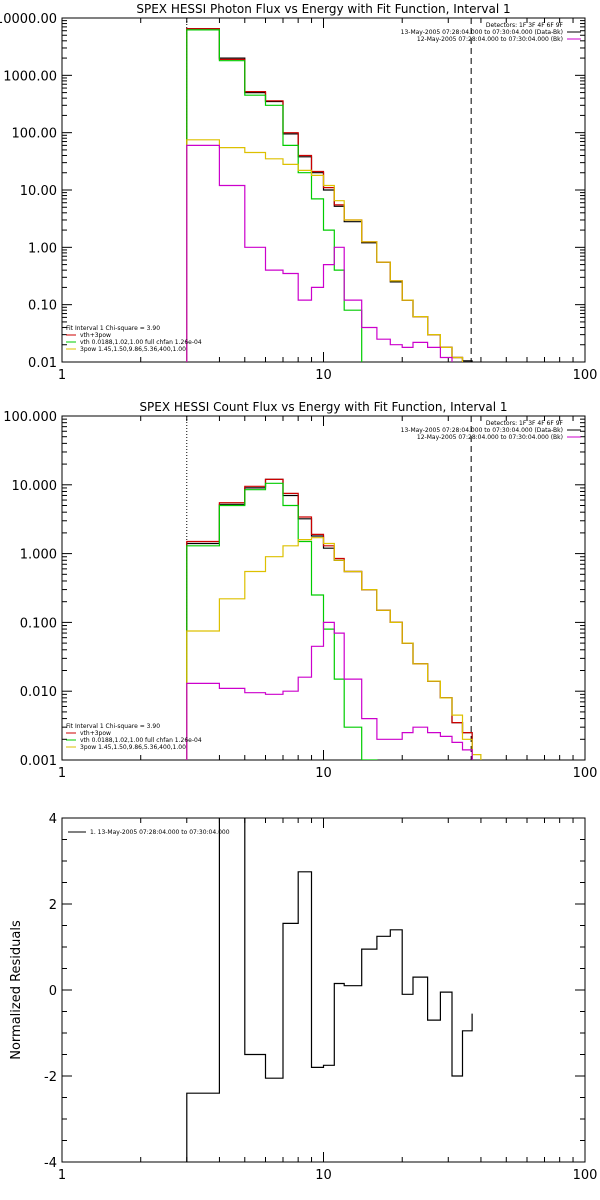 Image resolution: width=600 pixels, height=1200 pixels. Describe the element at coordinates (38, 623) in the screenshot. I see `y-tick-label: 0.100` at that location.